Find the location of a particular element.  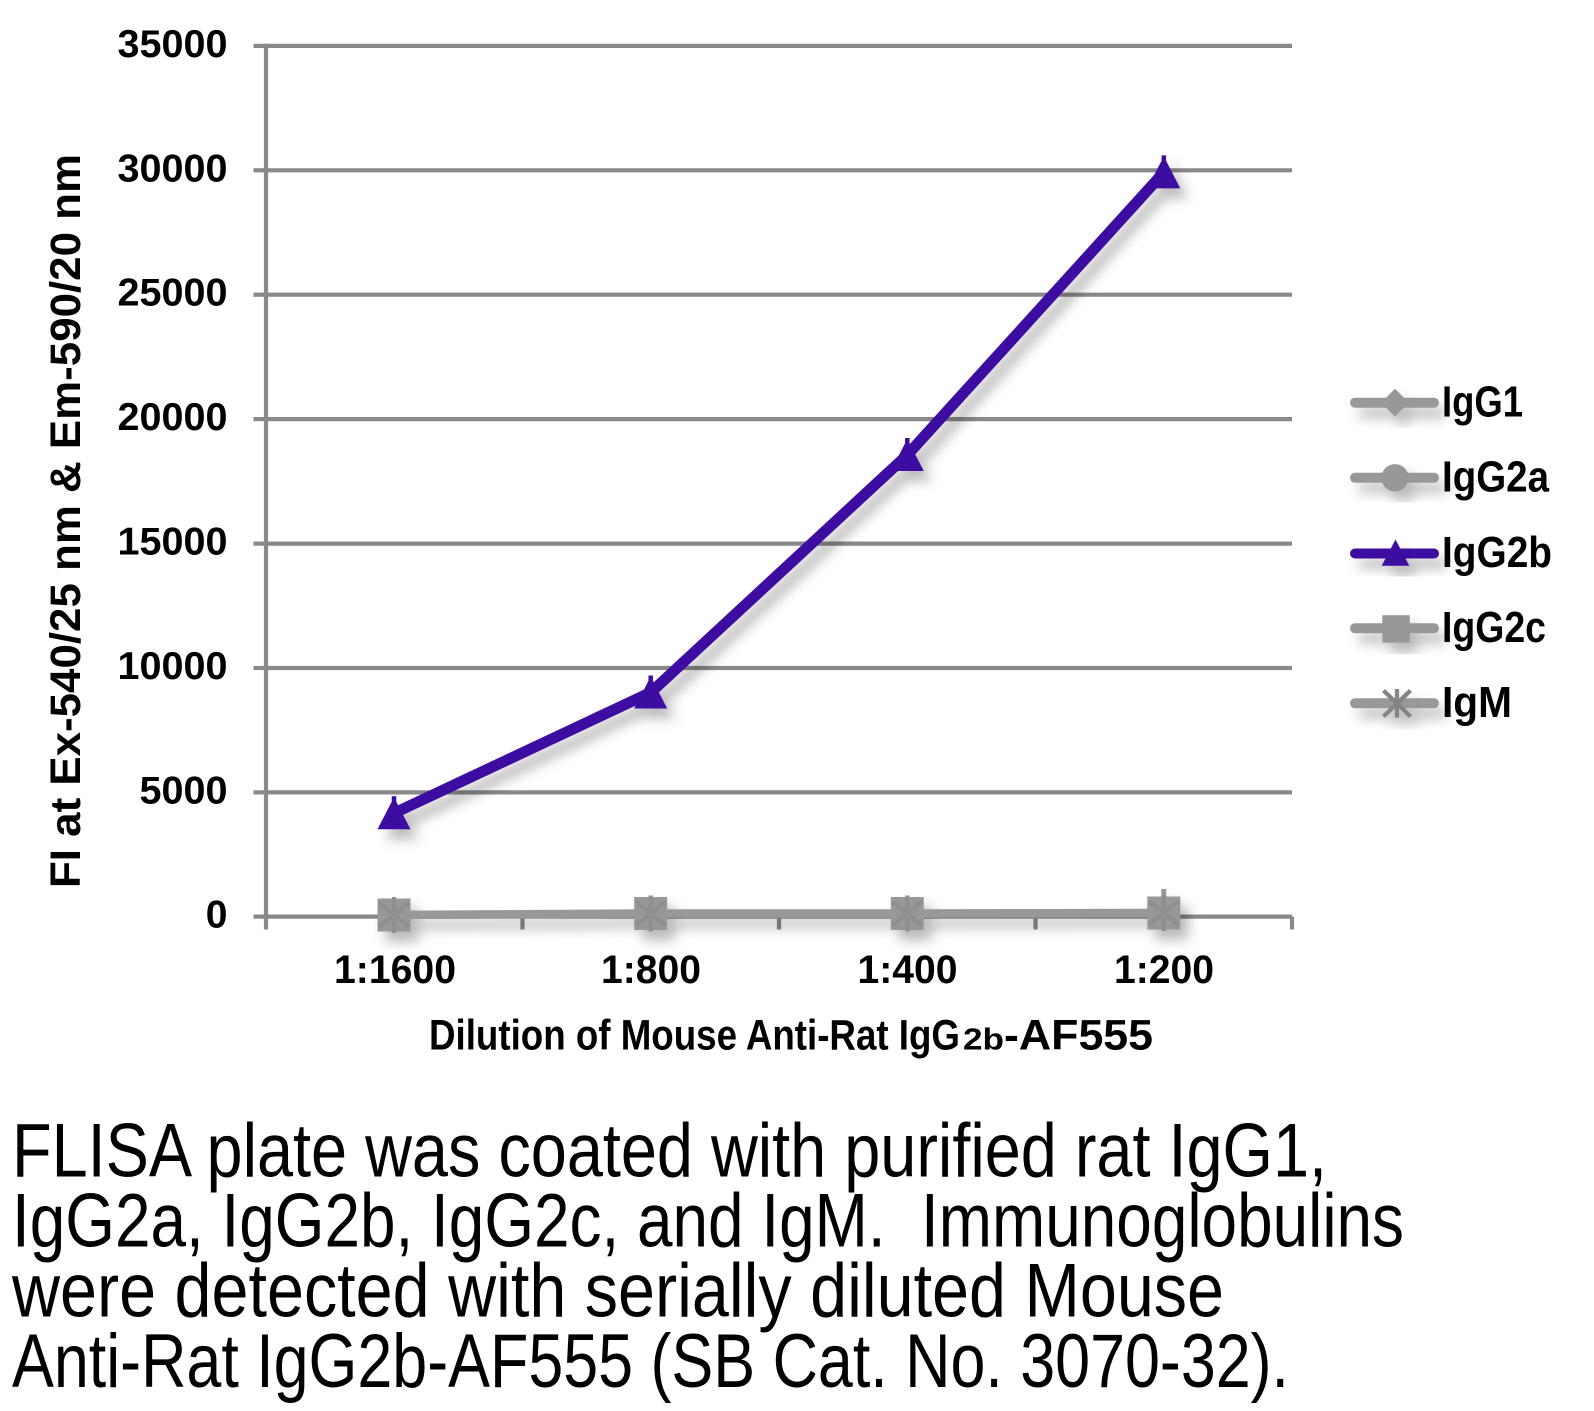

svg-text: 1:800 is located at coordinates (651, 970).